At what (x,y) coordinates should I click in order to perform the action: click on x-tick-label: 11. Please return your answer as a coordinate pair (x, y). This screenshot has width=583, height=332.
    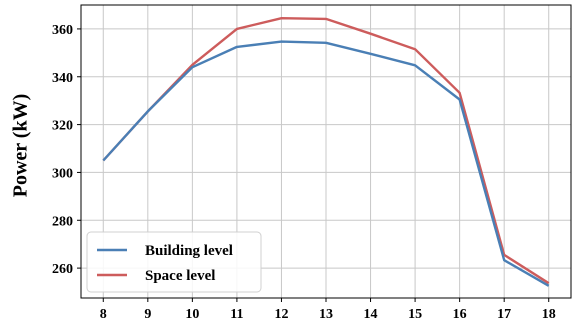
    Looking at the image, I should click on (236, 314).